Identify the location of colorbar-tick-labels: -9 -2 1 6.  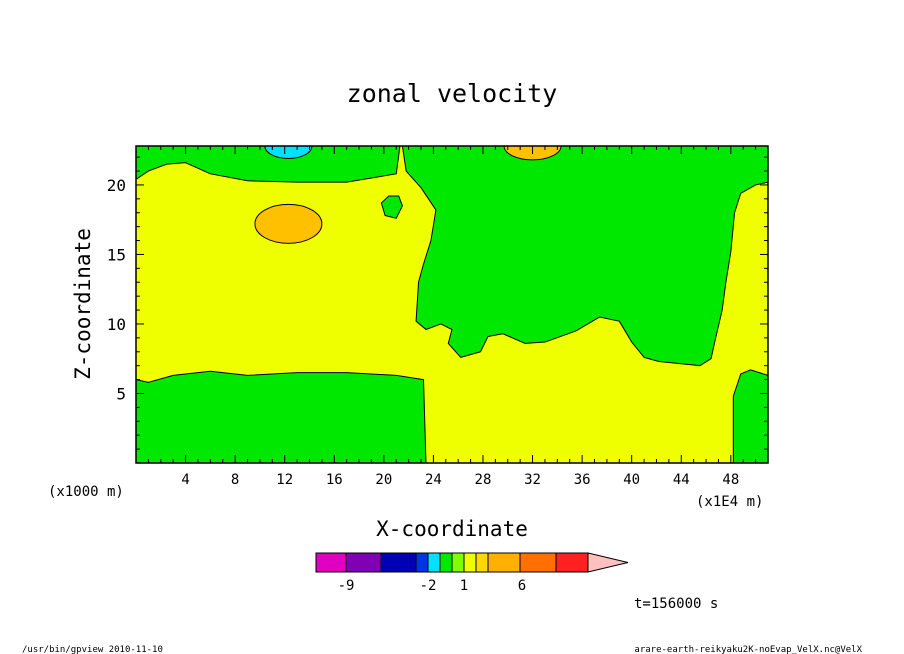
(432, 586).